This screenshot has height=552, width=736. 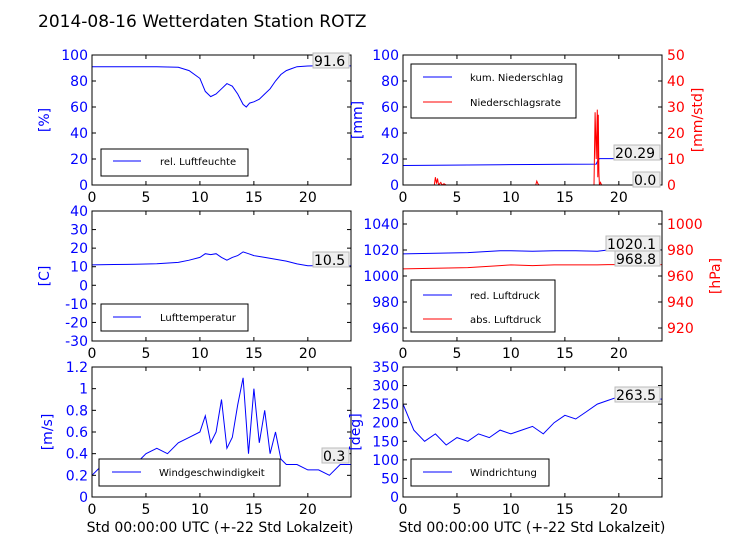 What do you see at coordinates (385, 303) in the screenshot?
I see `pressure-ytick-label: 980` at bounding box center [385, 303].